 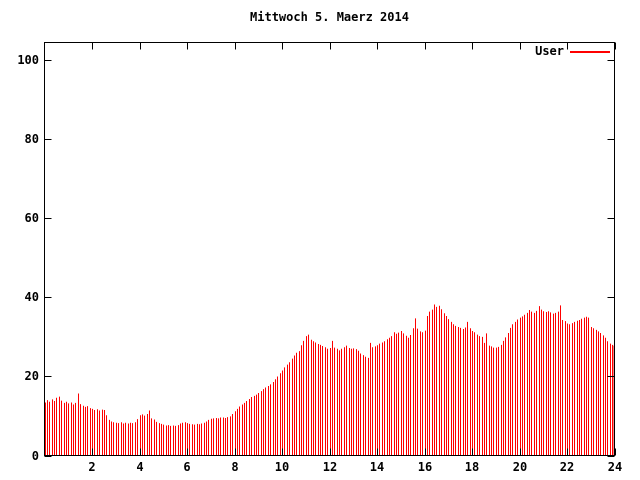 What do you see at coordinates (282, 467) in the screenshot?
I see `x-tick-label: 10` at bounding box center [282, 467].